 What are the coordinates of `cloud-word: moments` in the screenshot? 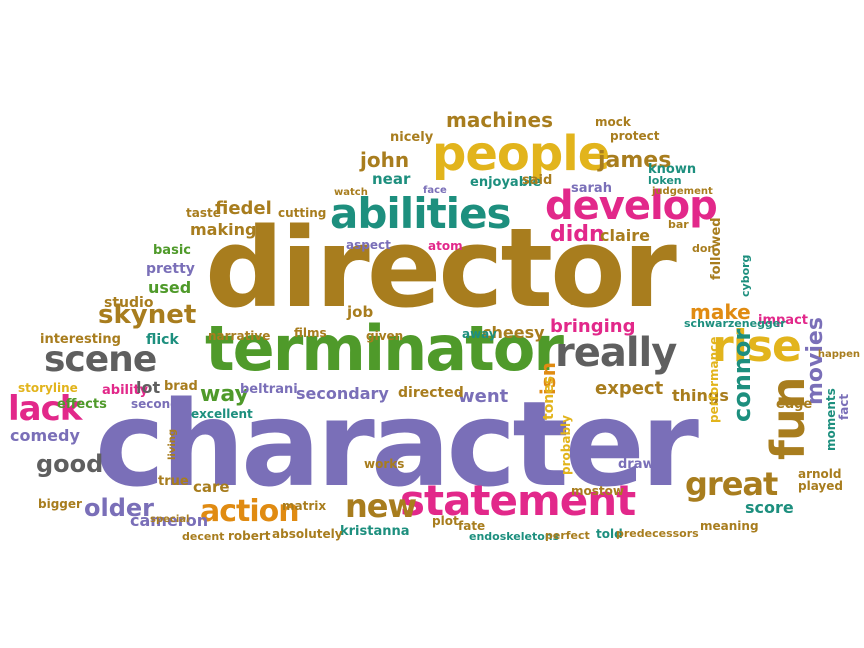 It's located at (831, 419).